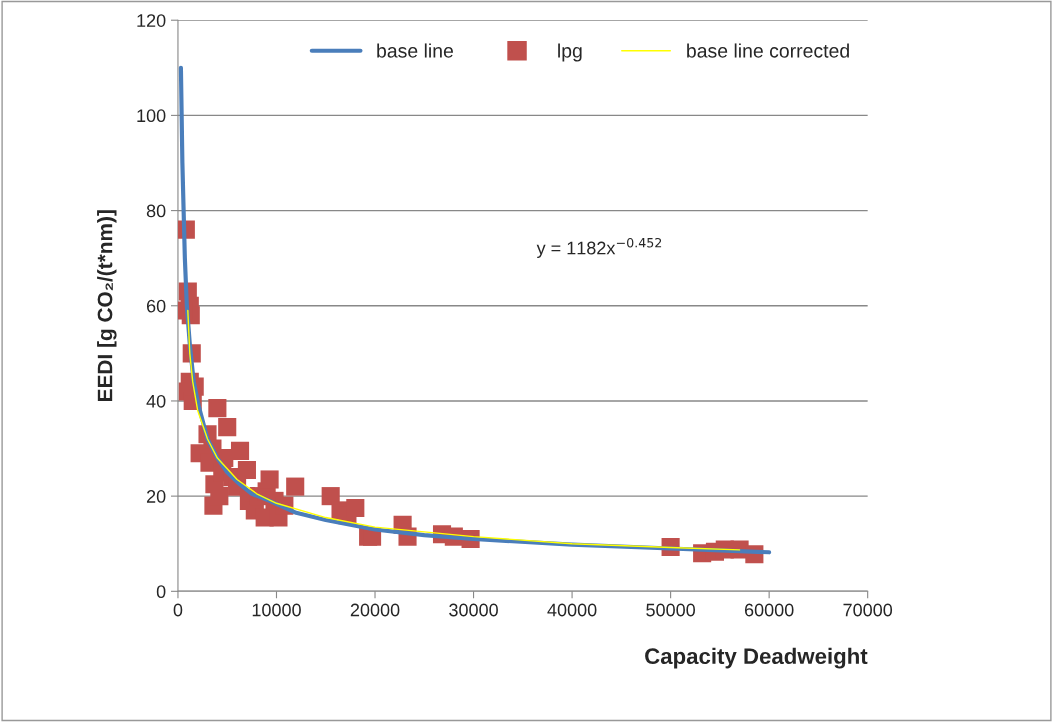 This screenshot has height=722, width=1053. Describe the element at coordinates (151, 116) in the screenshot. I see `y-tick-label: 100` at that location.